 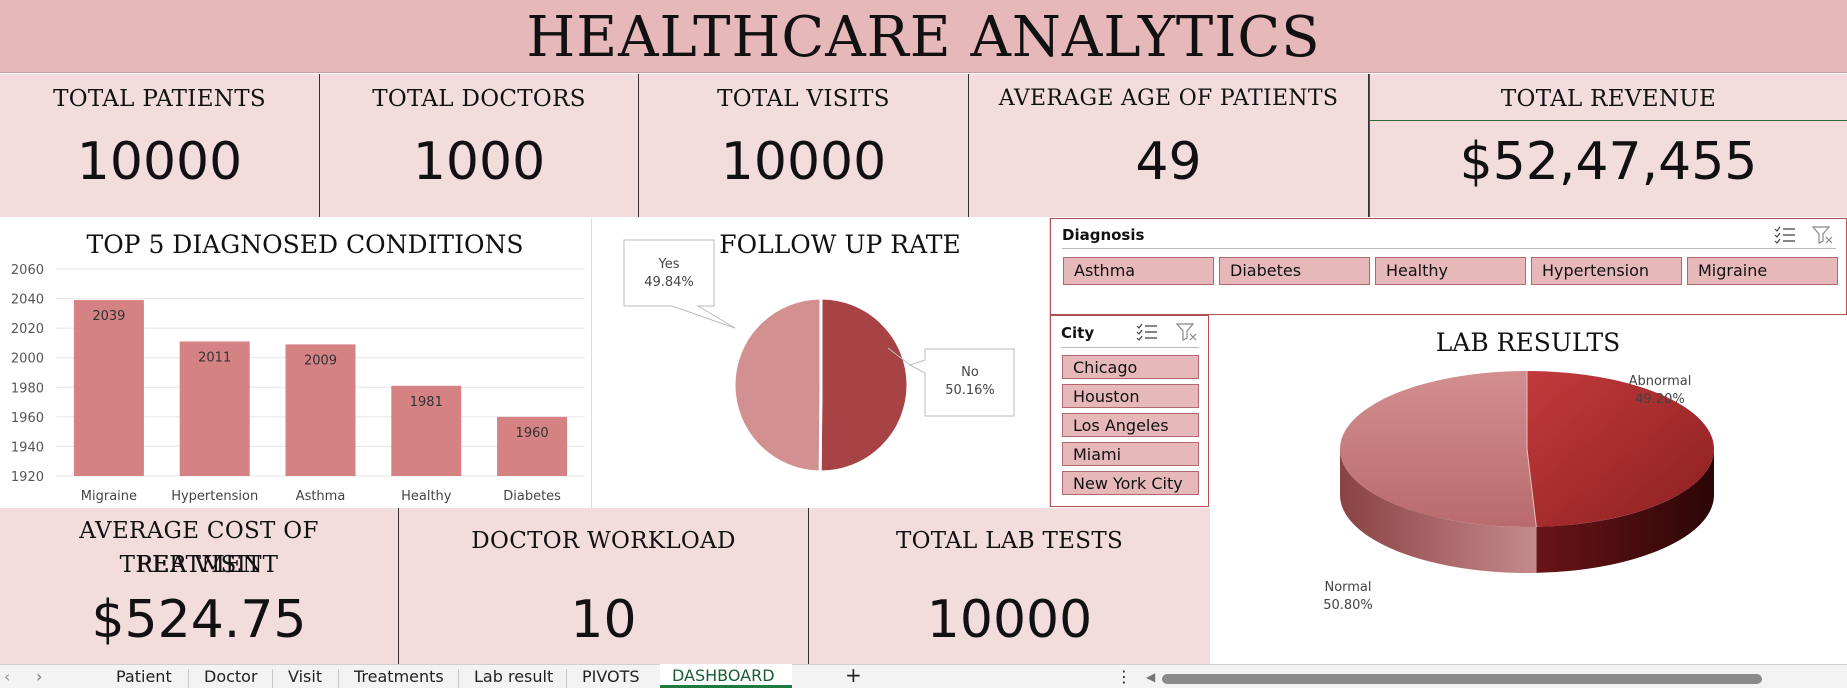 What do you see at coordinates (320, 360) in the screenshot?
I see `data-label: 2009` at bounding box center [320, 360].